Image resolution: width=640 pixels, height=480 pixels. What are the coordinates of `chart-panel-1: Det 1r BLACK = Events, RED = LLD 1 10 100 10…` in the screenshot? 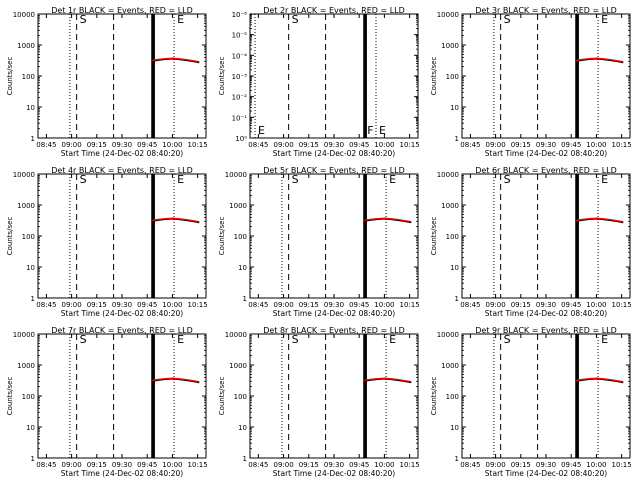 It's located at (107, 82).